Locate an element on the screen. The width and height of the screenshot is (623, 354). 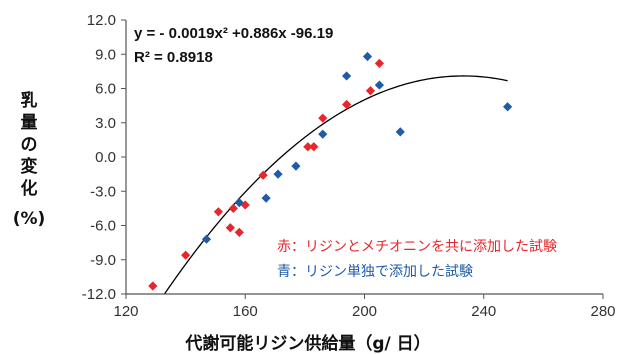
y-axis-title-char: 量 is located at coordinates (29, 122).